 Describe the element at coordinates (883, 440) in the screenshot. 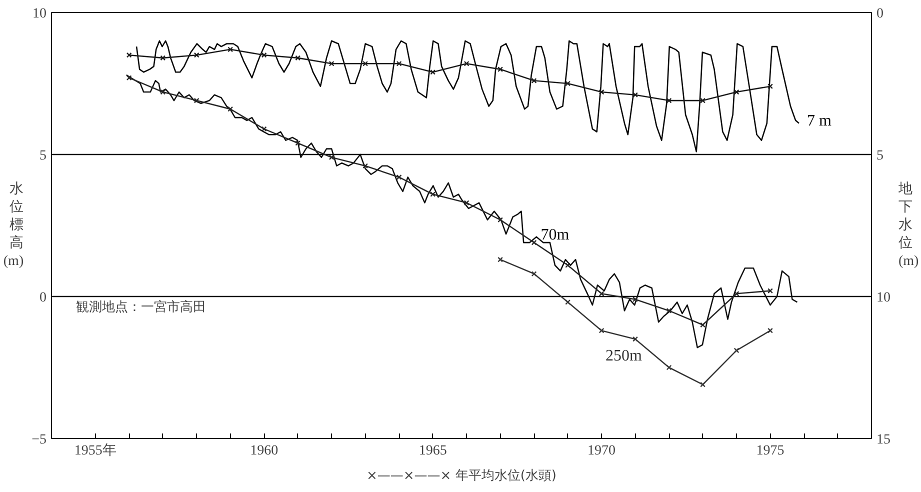

I see `y2-tick-label: 15` at that location.